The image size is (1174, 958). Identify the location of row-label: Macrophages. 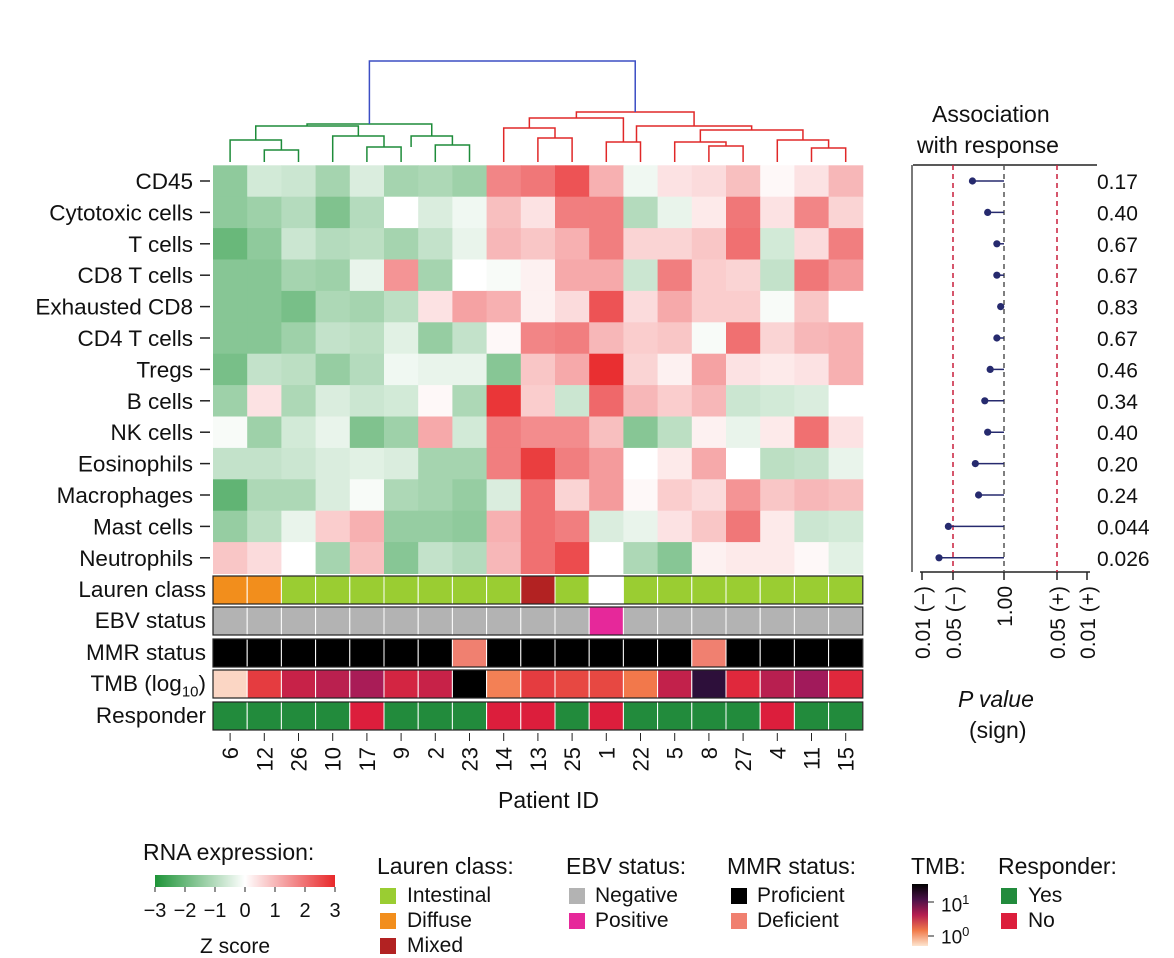
(125, 495).